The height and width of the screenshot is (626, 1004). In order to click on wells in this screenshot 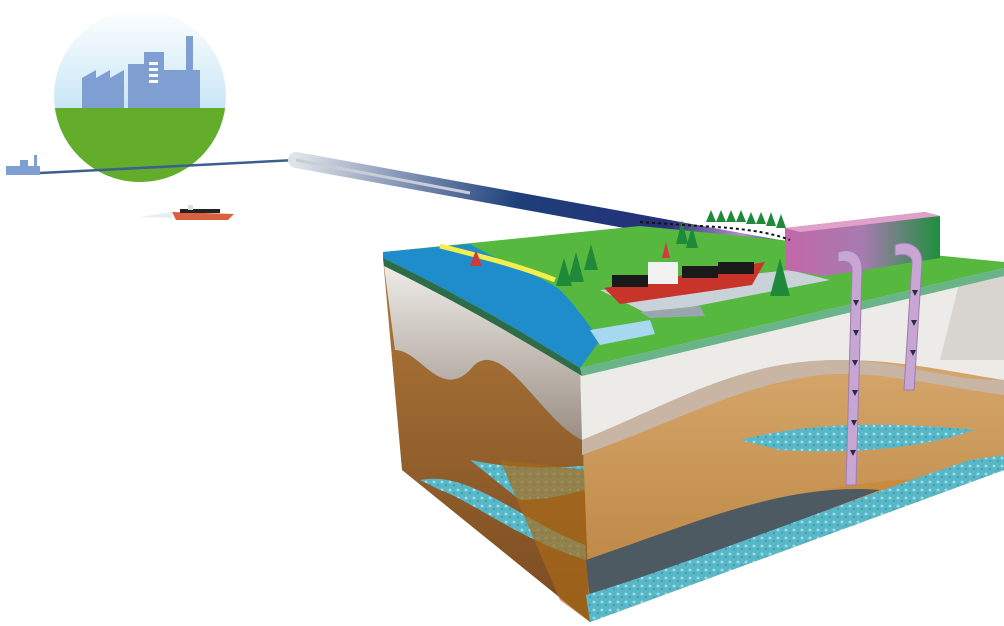, I will do `click(880, 364)`.